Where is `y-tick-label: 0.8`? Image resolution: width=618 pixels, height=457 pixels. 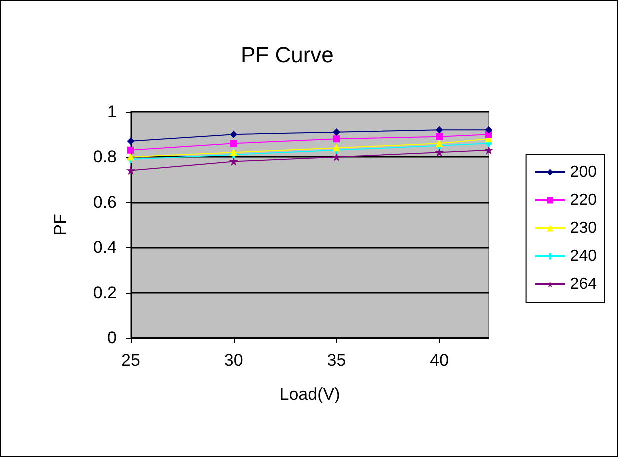
y-tick-label: 0.8 is located at coordinates (105, 157).